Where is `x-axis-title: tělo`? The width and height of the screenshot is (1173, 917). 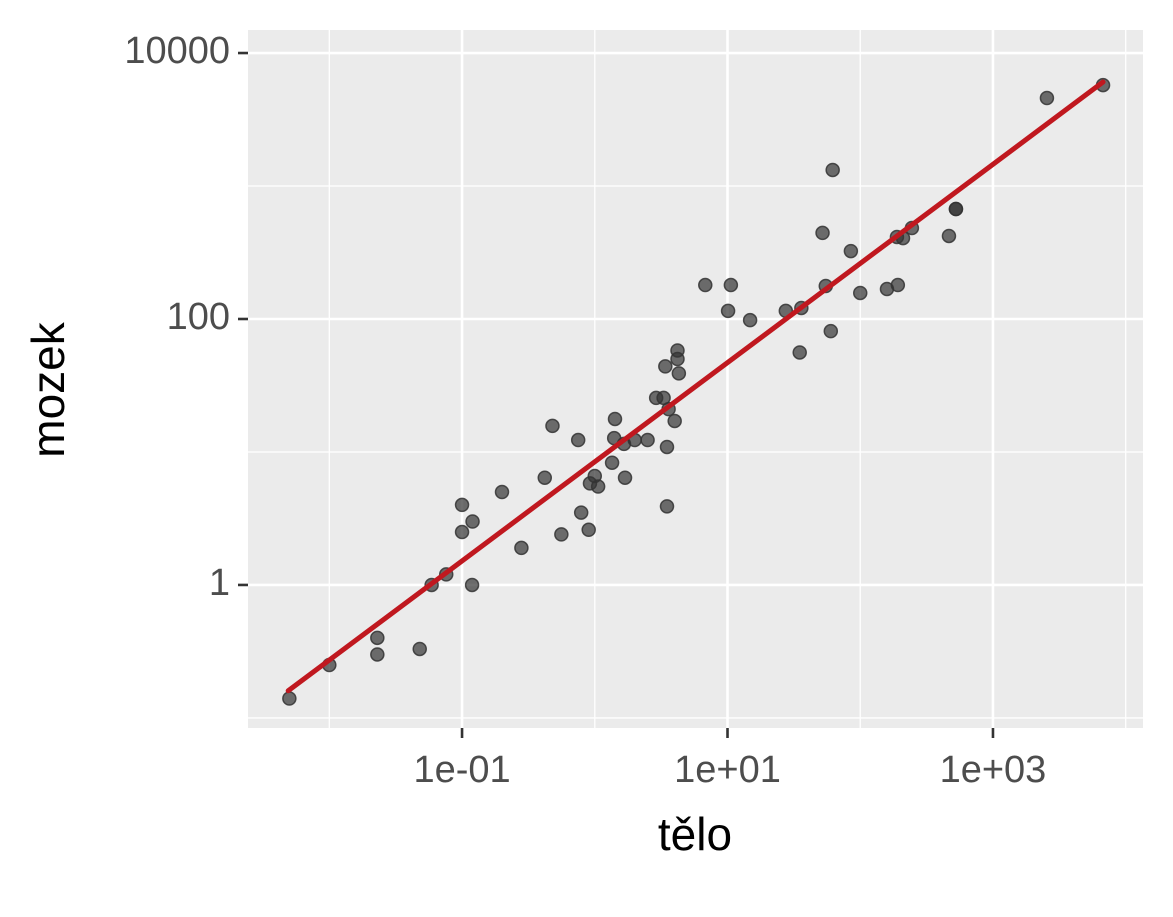 x-axis-title: tělo is located at coordinates (695, 834).